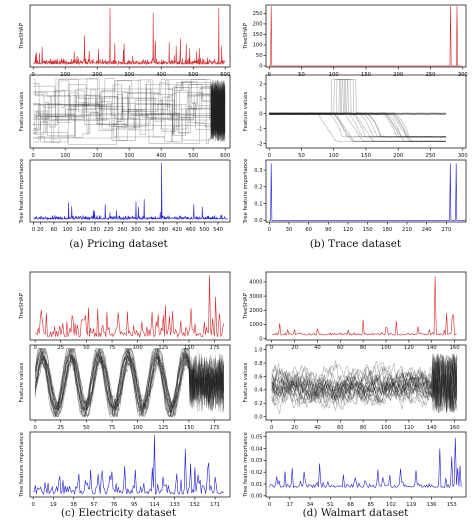  What do you see at coordinates (258, 171) in the screenshot?
I see `y-tick-label: 0.3` at bounding box center [258, 171].